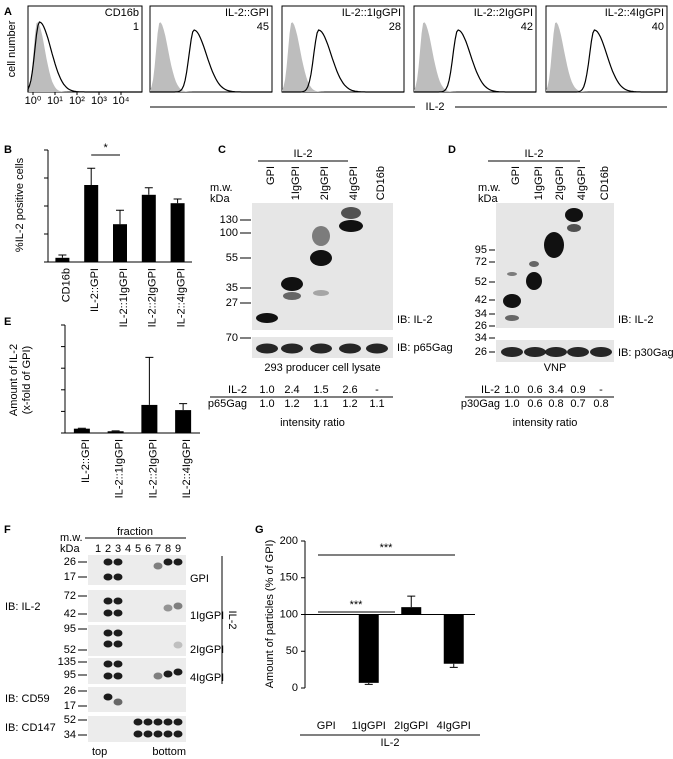 The width and height of the screenshot is (673, 759). Describe the element at coordinates (207, 678) in the screenshot. I see `row-label: 4IgGPI` at that location.